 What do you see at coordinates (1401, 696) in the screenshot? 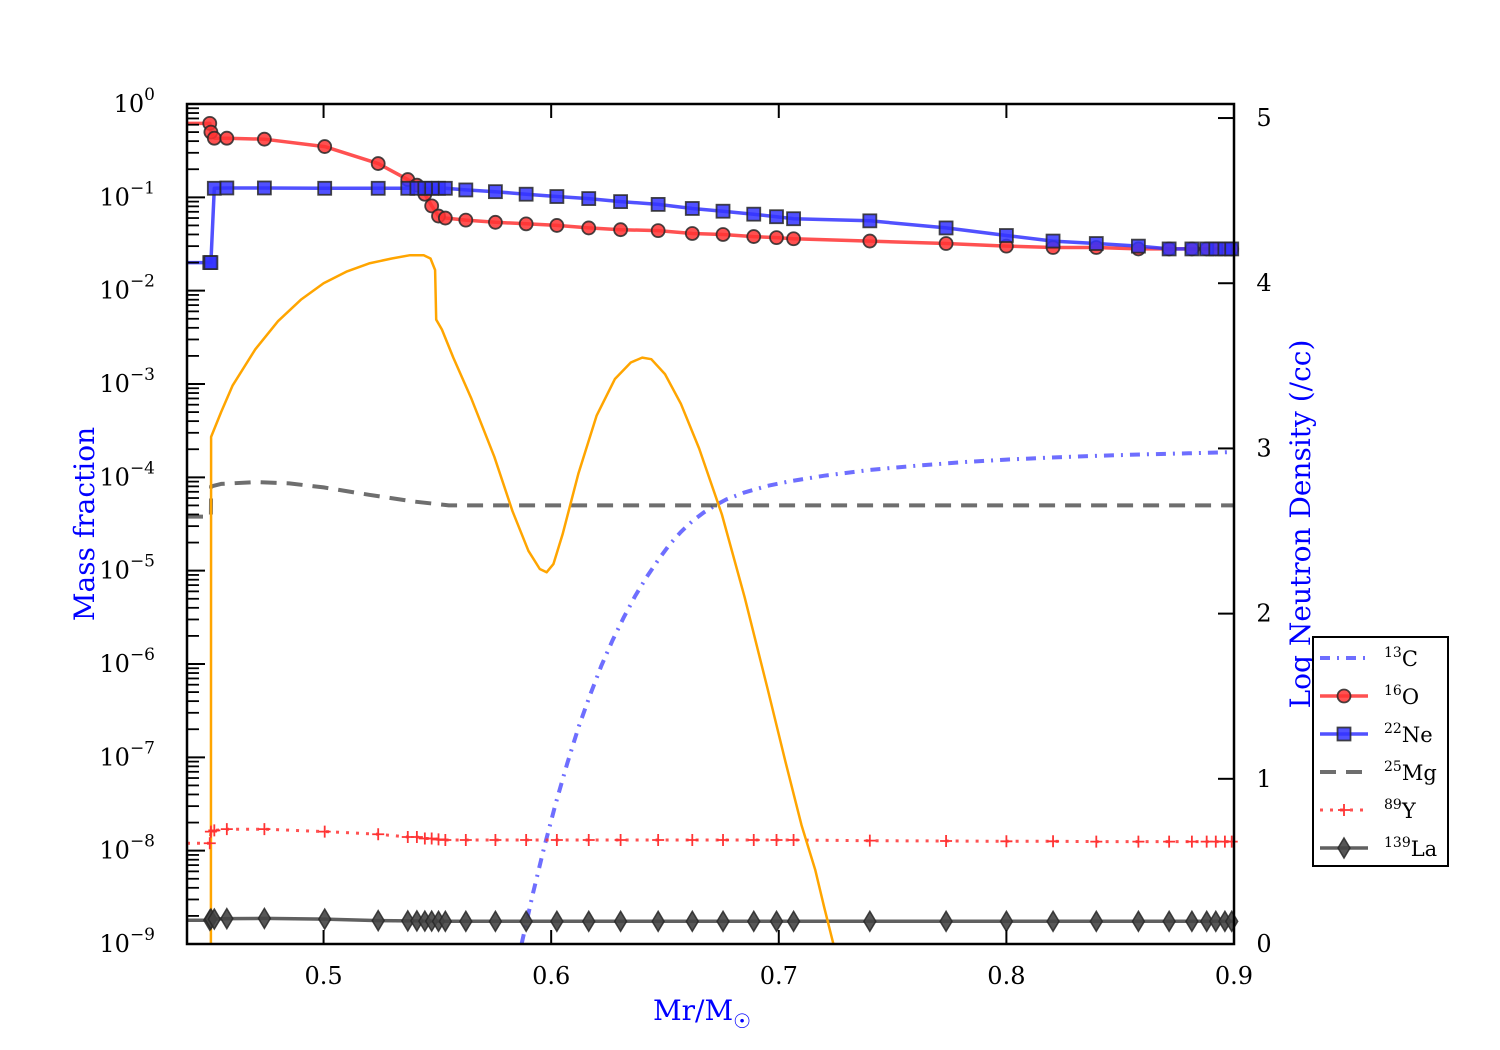
I see `legend-label: 16O` at bounding box center [1401, 696].